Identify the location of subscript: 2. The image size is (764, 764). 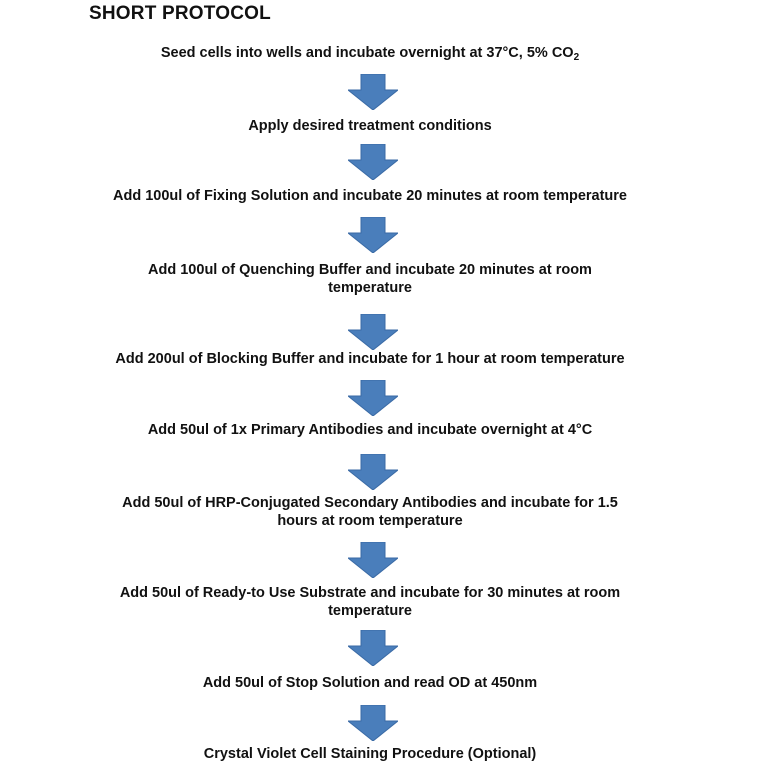
(576, 57).